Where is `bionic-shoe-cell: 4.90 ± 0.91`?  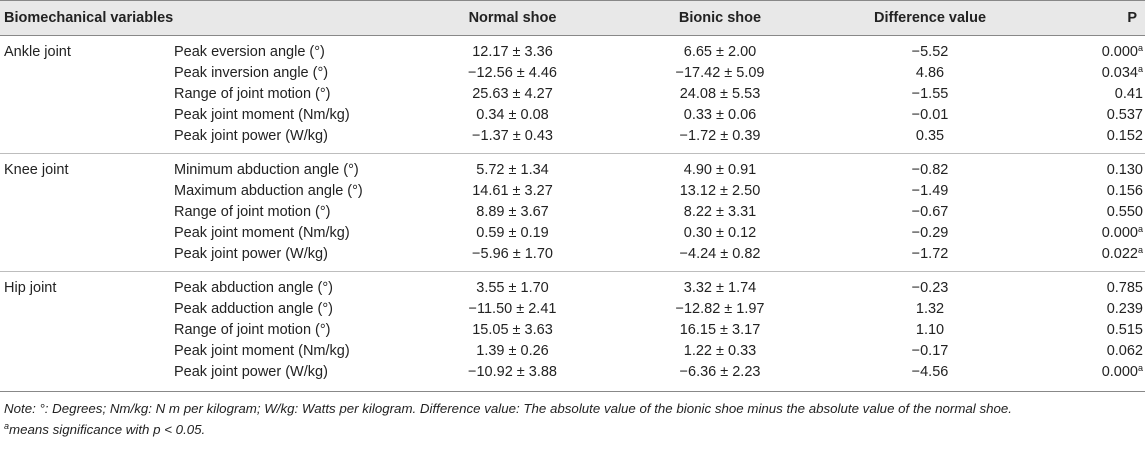 bionic-shoe-cell: 4.90 ± 0.91 is located at coordinates (720, 167).